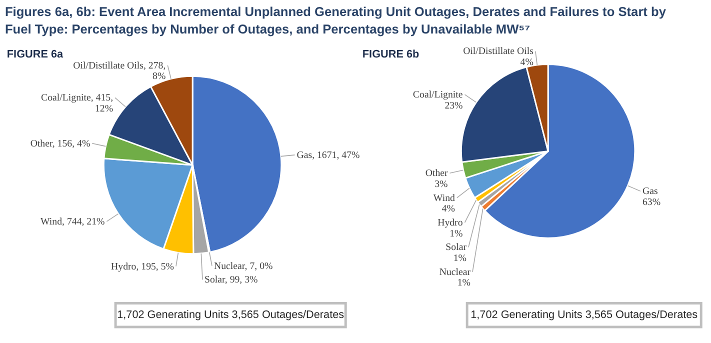 This screenshot has width=711, height=343. Describe the element at coordinates (650, 192) in the screenshot. I see `slice-label: Gas` at that location.